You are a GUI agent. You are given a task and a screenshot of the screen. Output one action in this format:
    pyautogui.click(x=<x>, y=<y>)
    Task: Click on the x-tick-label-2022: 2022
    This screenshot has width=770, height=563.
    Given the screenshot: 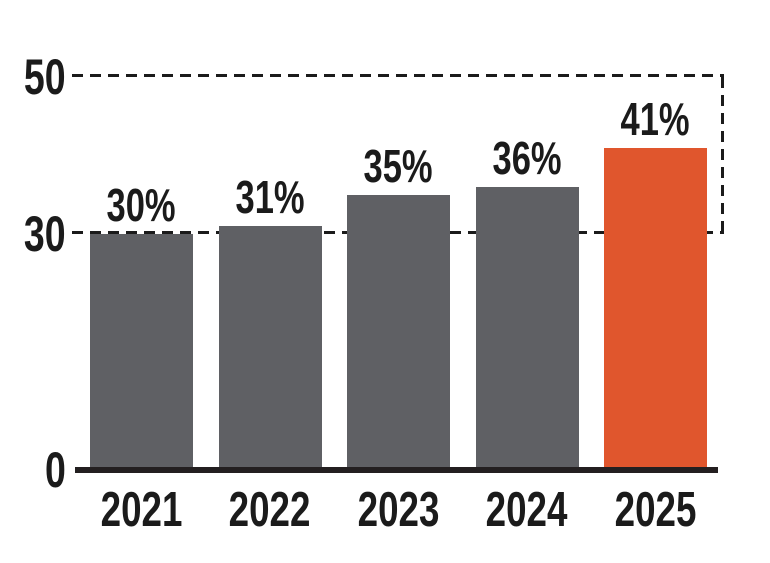 What is the action you would take?
    pyautogui.click(x=270, y=510)
    